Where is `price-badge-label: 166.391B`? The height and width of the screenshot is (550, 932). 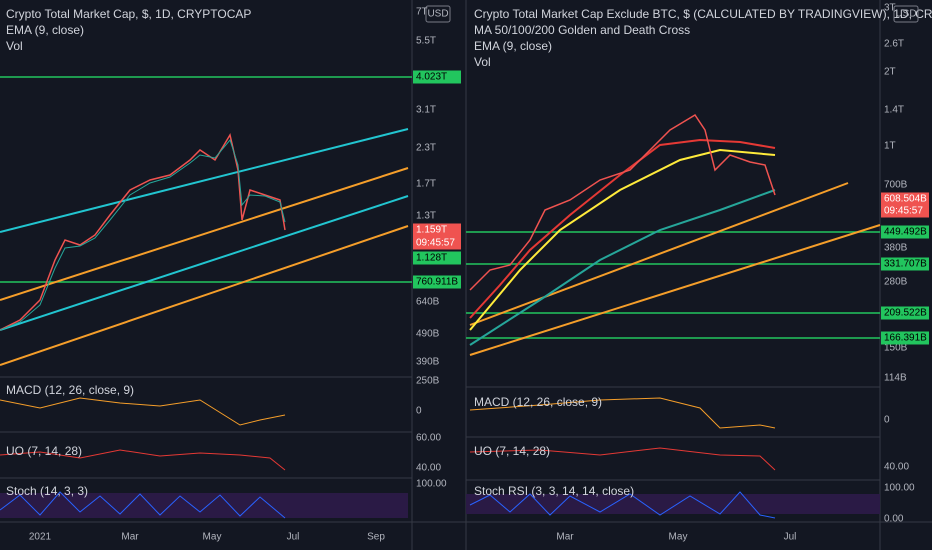
price-badge-label: 166.391B is located at coordinates (905, 338).